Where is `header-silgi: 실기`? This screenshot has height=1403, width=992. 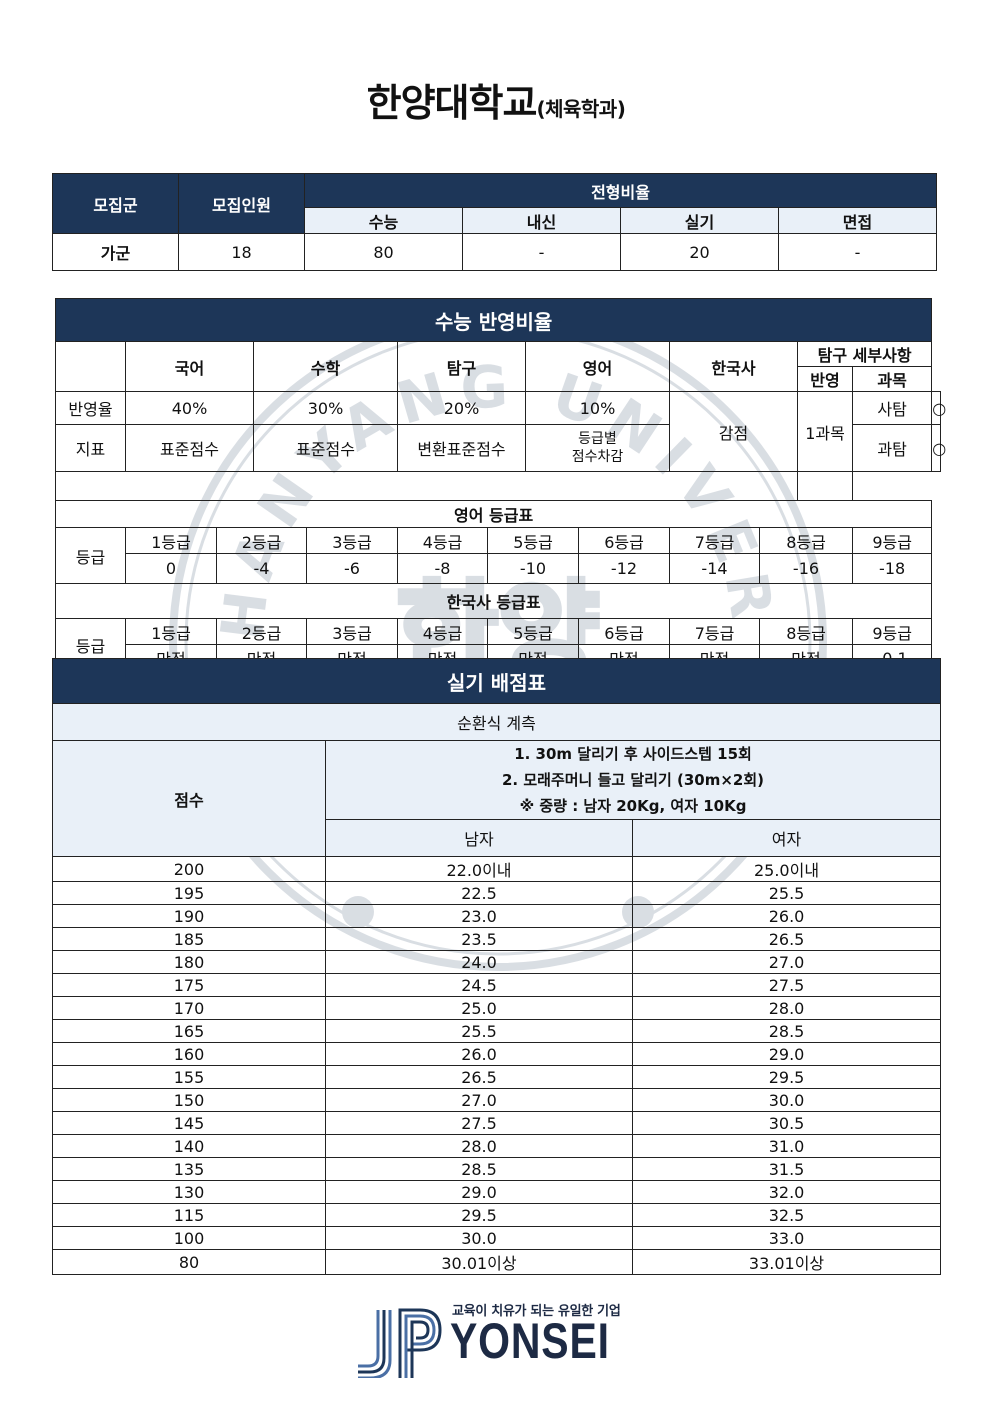
header-silgi: 실기 is located at coordinates (699, 220).